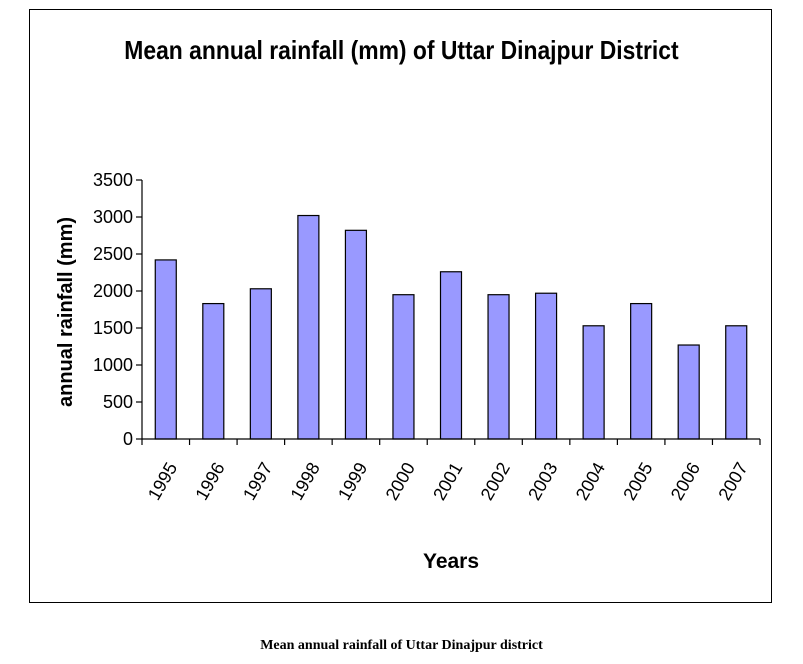 This screenshot has width=803, height=664. I want to click on bar-2005, so click(641, 371).